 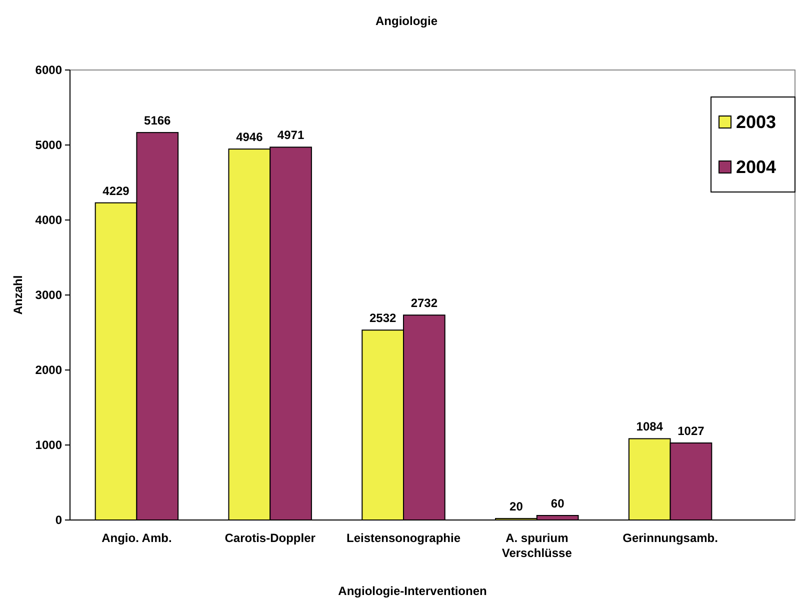 I want to click on data-label: 4946, so click(x=250, y=137).